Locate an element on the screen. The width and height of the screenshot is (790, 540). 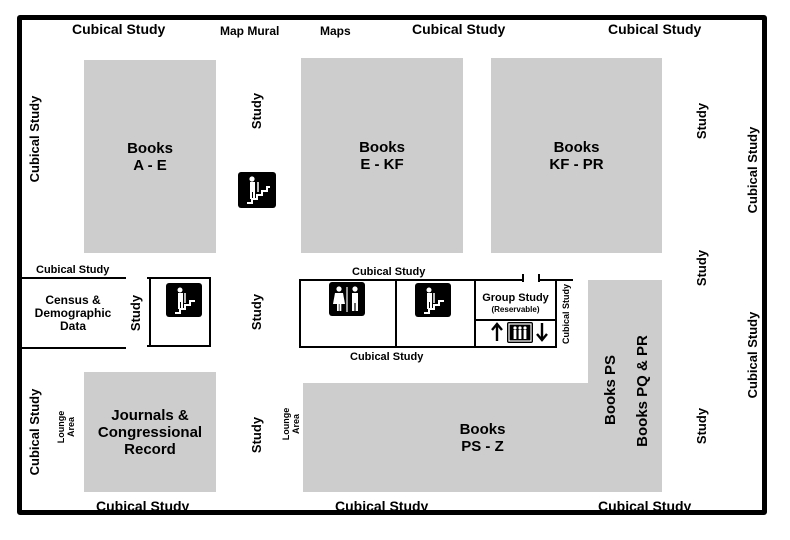
core-left-wall is located at coordinates (300, 313).